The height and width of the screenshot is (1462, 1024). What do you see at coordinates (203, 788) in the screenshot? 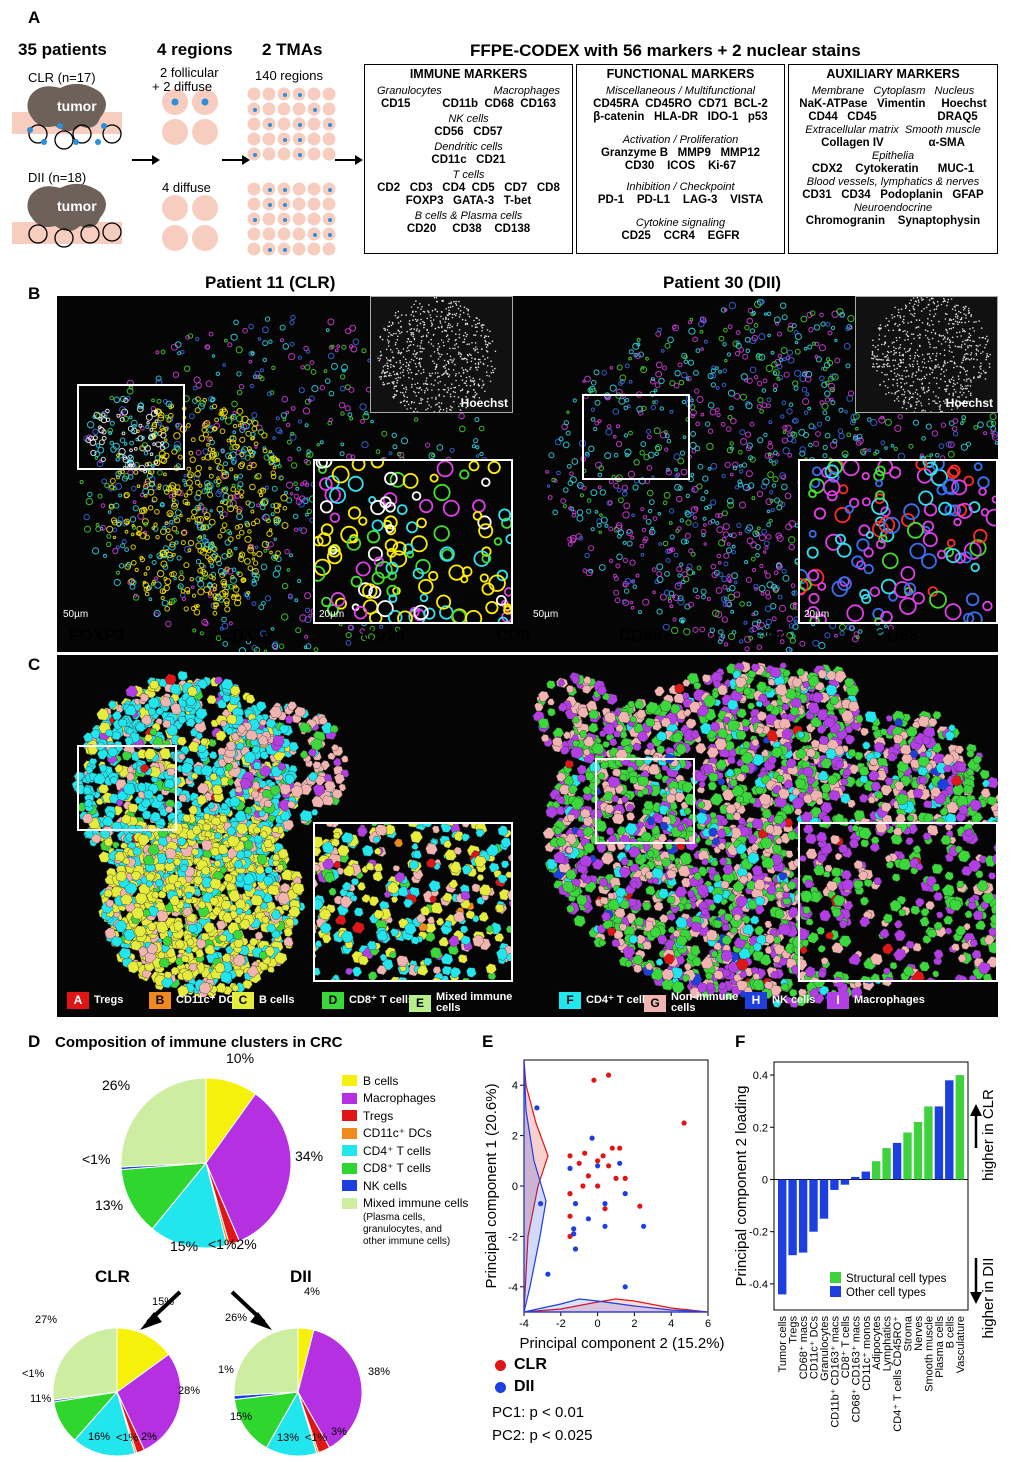
I see `cluster-cell` at bounding box center [203, 788].